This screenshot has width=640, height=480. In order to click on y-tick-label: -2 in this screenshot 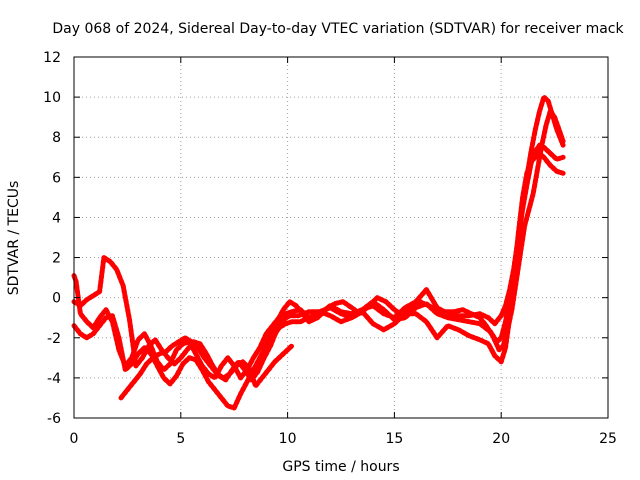, I will do `click(54, 339)`.